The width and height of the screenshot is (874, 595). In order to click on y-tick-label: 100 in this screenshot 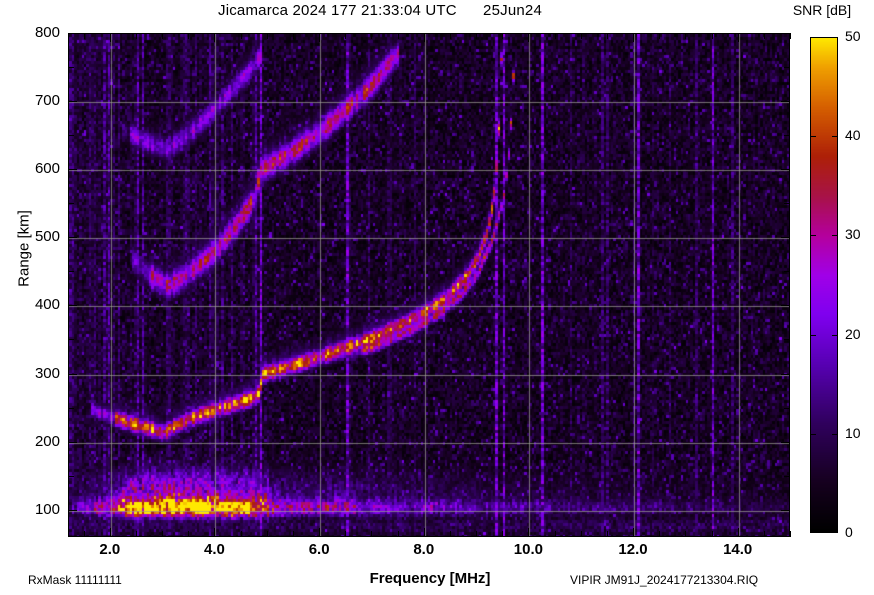, I will do `click(47, 509)`.